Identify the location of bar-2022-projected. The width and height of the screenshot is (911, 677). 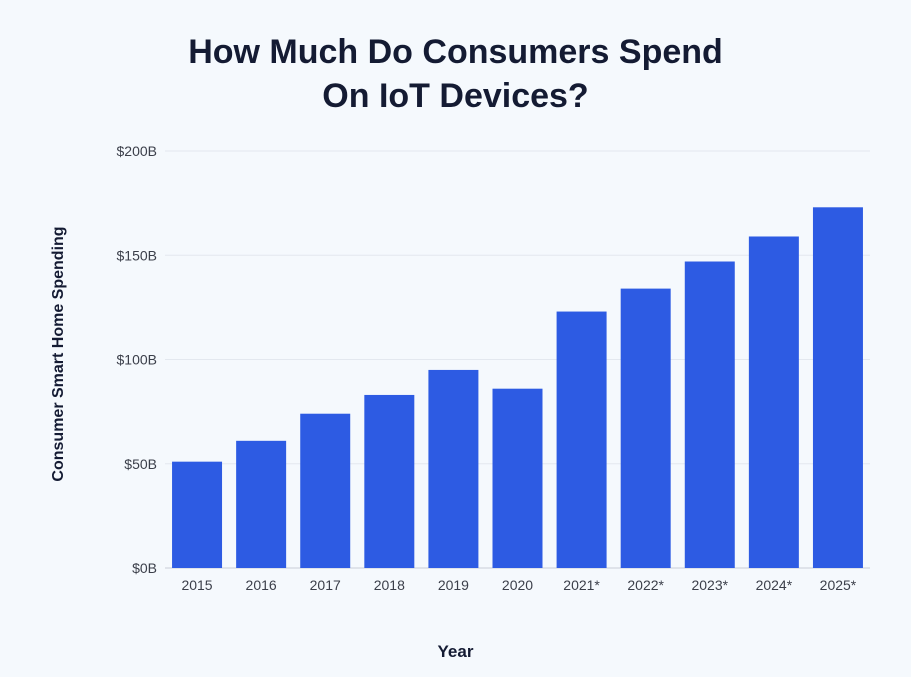
(645, 428).